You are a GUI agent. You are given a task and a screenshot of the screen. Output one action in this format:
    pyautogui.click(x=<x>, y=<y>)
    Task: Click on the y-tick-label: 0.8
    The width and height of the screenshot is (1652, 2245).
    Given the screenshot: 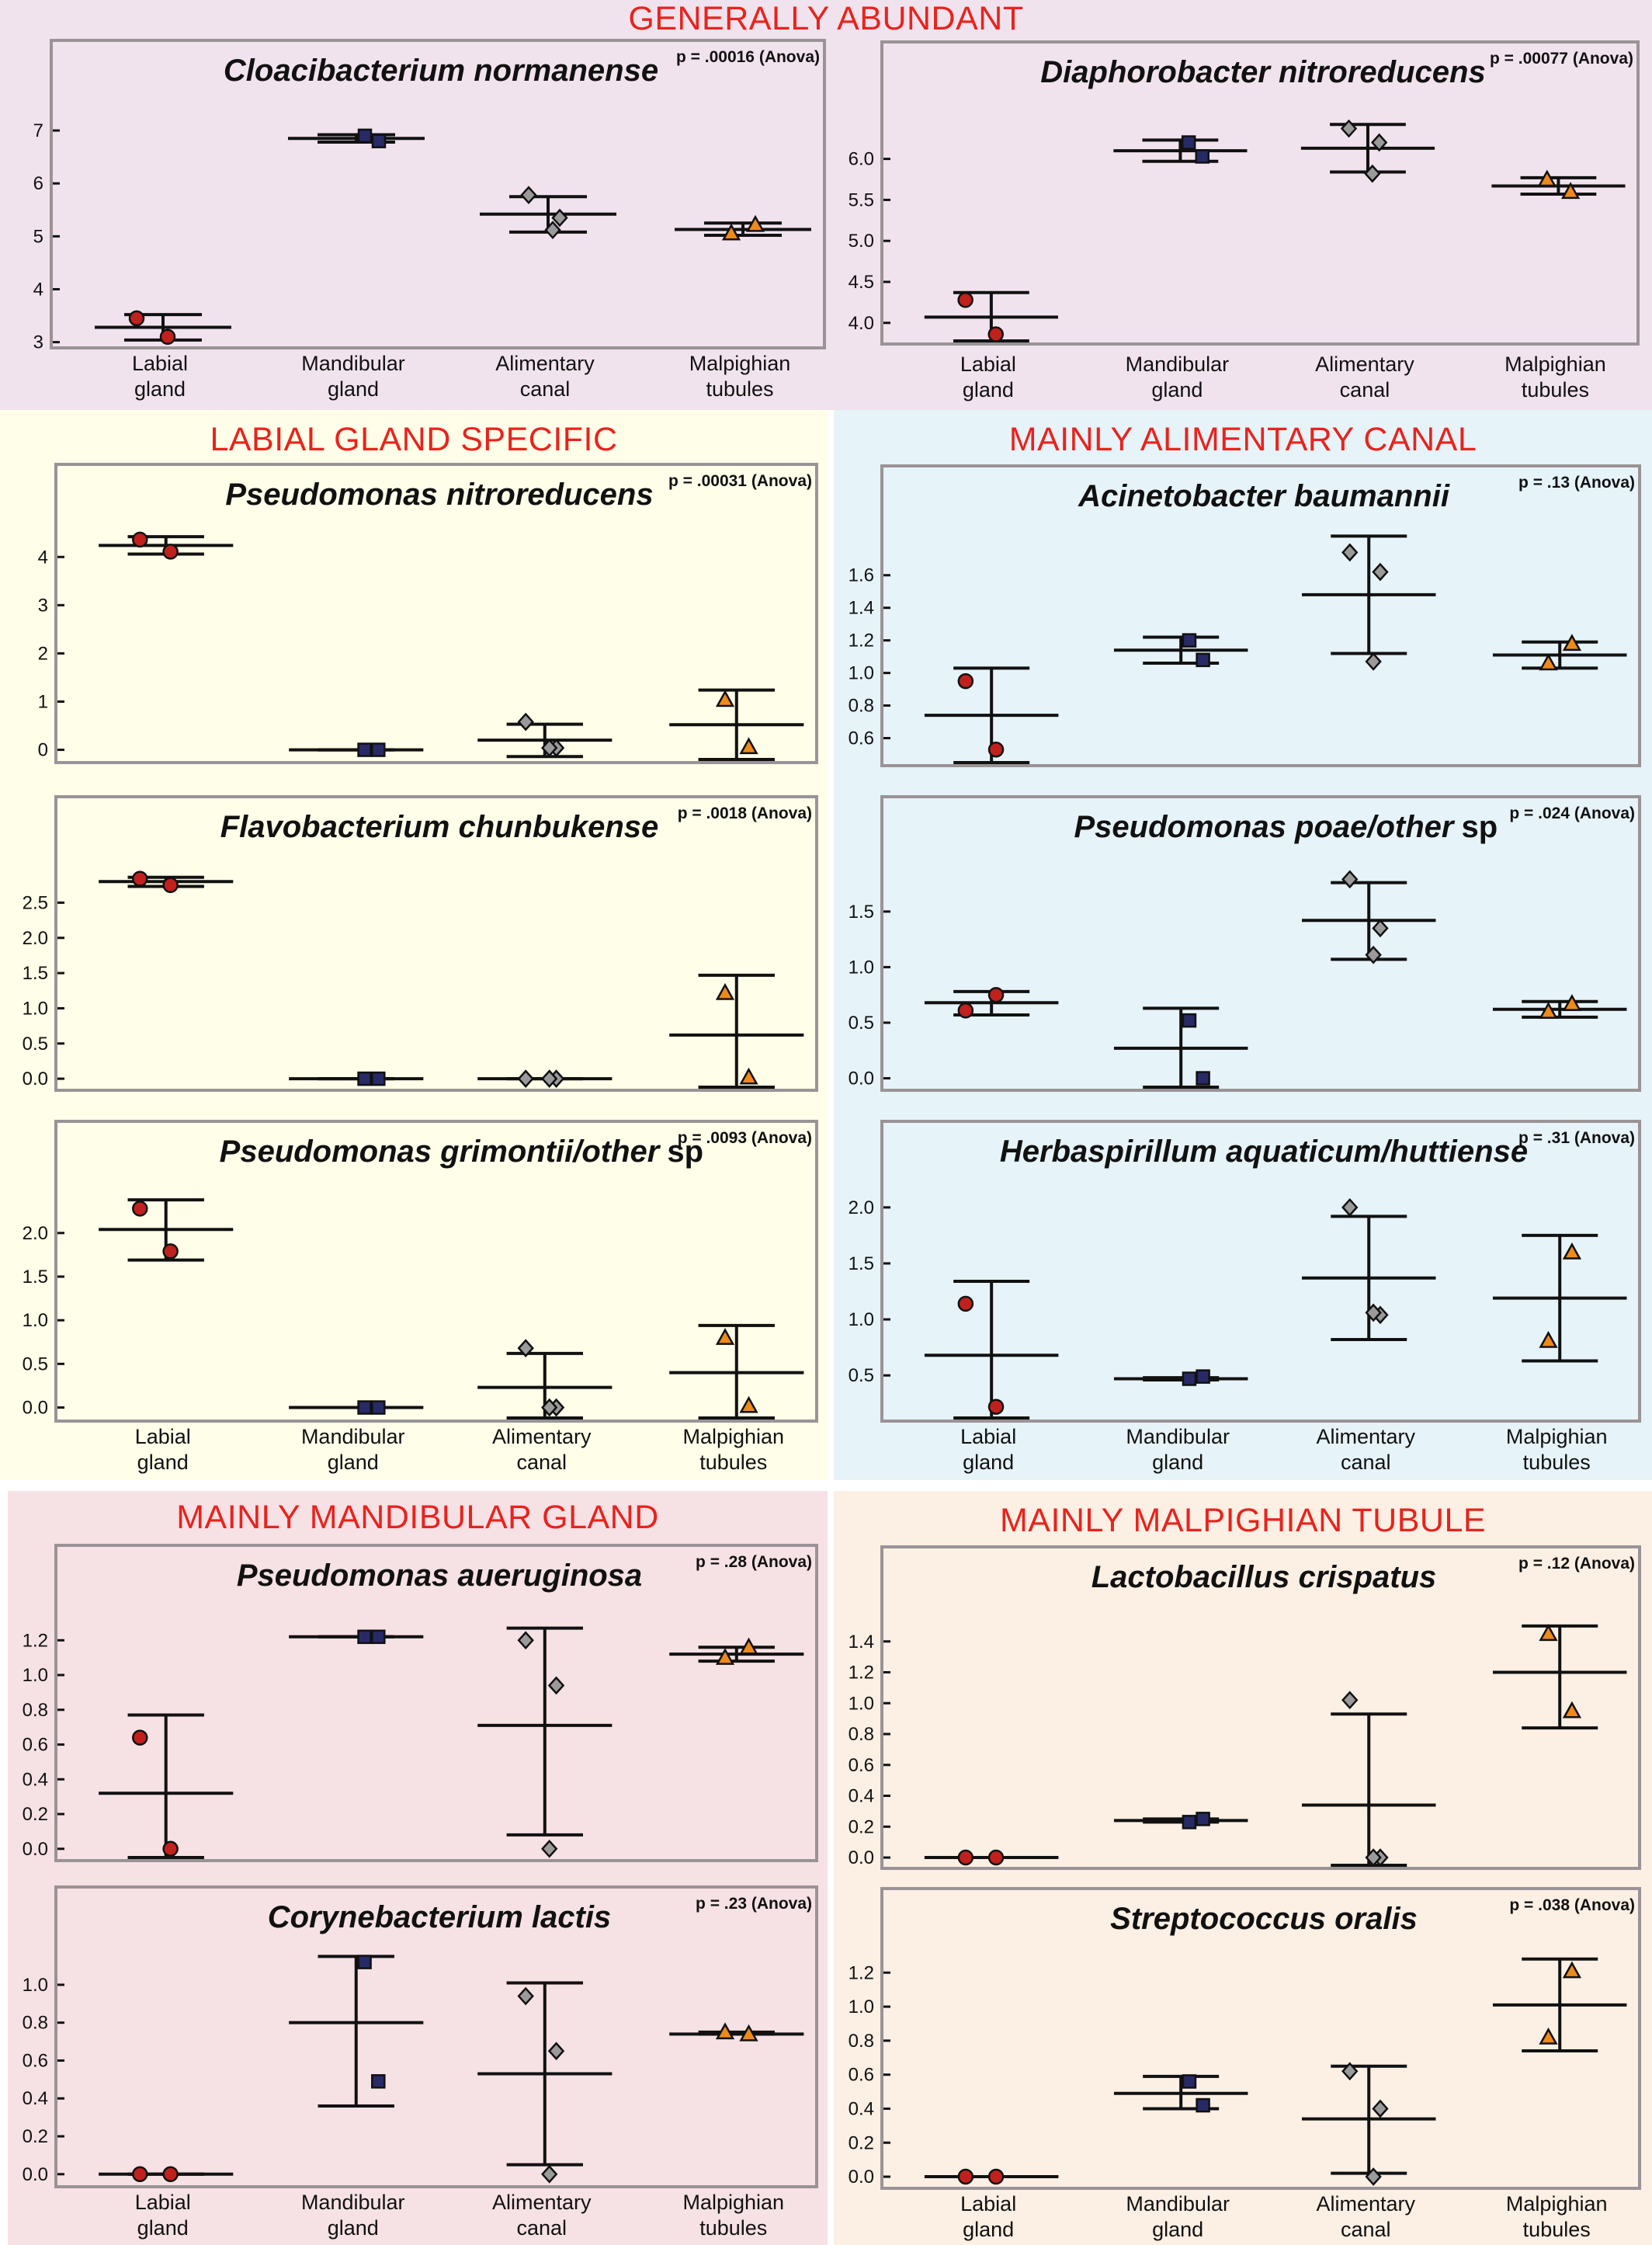 What is the action you would take?
    pyautogui.click(x=861, y=1735)
    